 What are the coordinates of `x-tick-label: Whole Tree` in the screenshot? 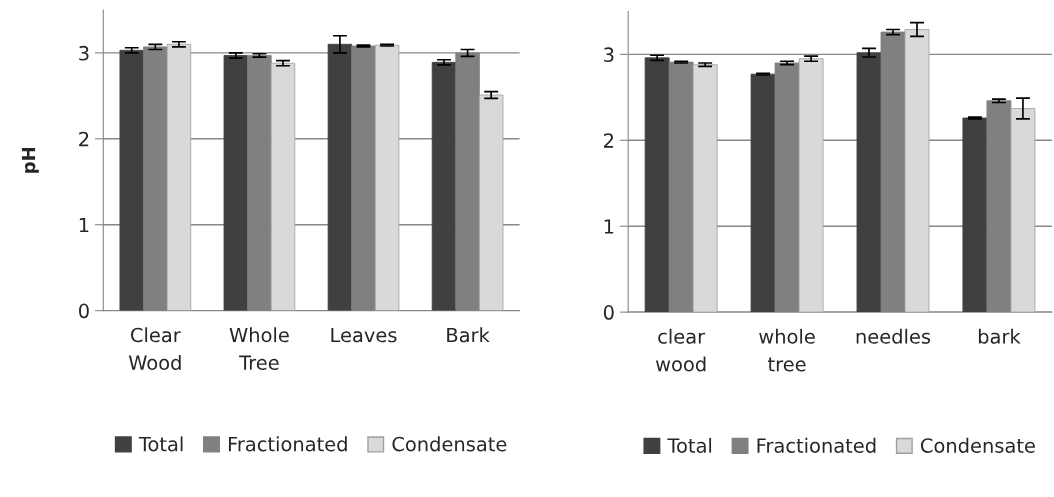 It's located at (259, 349).